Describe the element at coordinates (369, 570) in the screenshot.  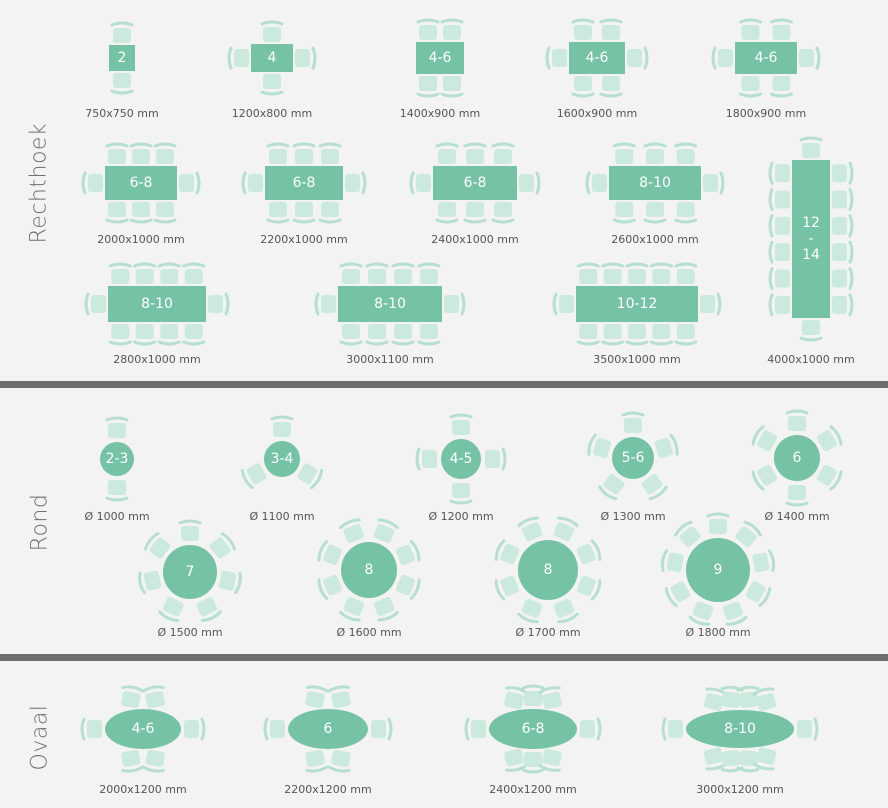
I see `table-capacity-label: 8` at that location.